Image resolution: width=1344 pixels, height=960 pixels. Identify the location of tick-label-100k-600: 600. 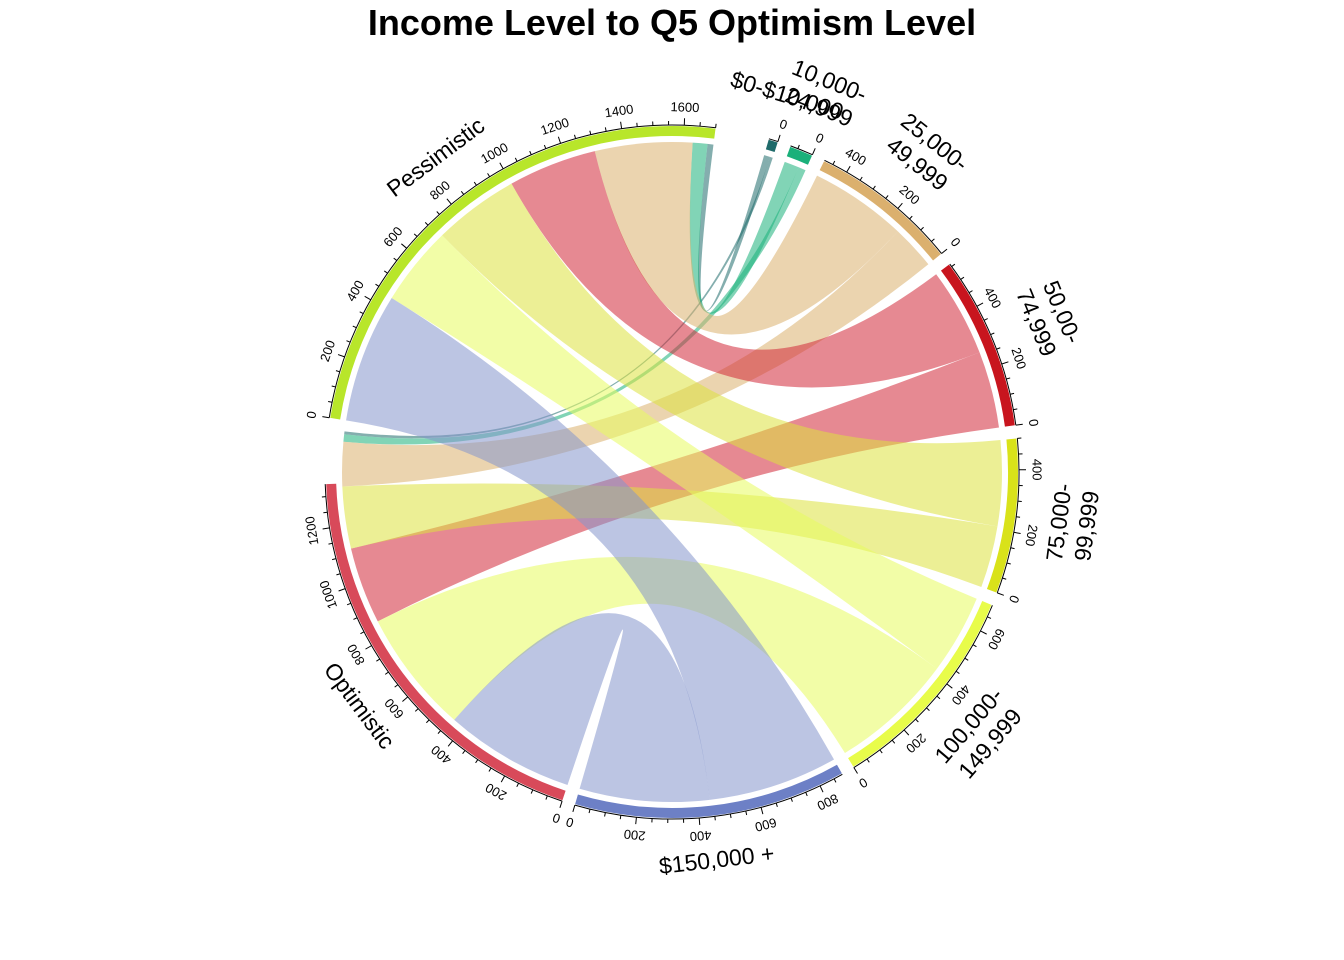
(996, 639).